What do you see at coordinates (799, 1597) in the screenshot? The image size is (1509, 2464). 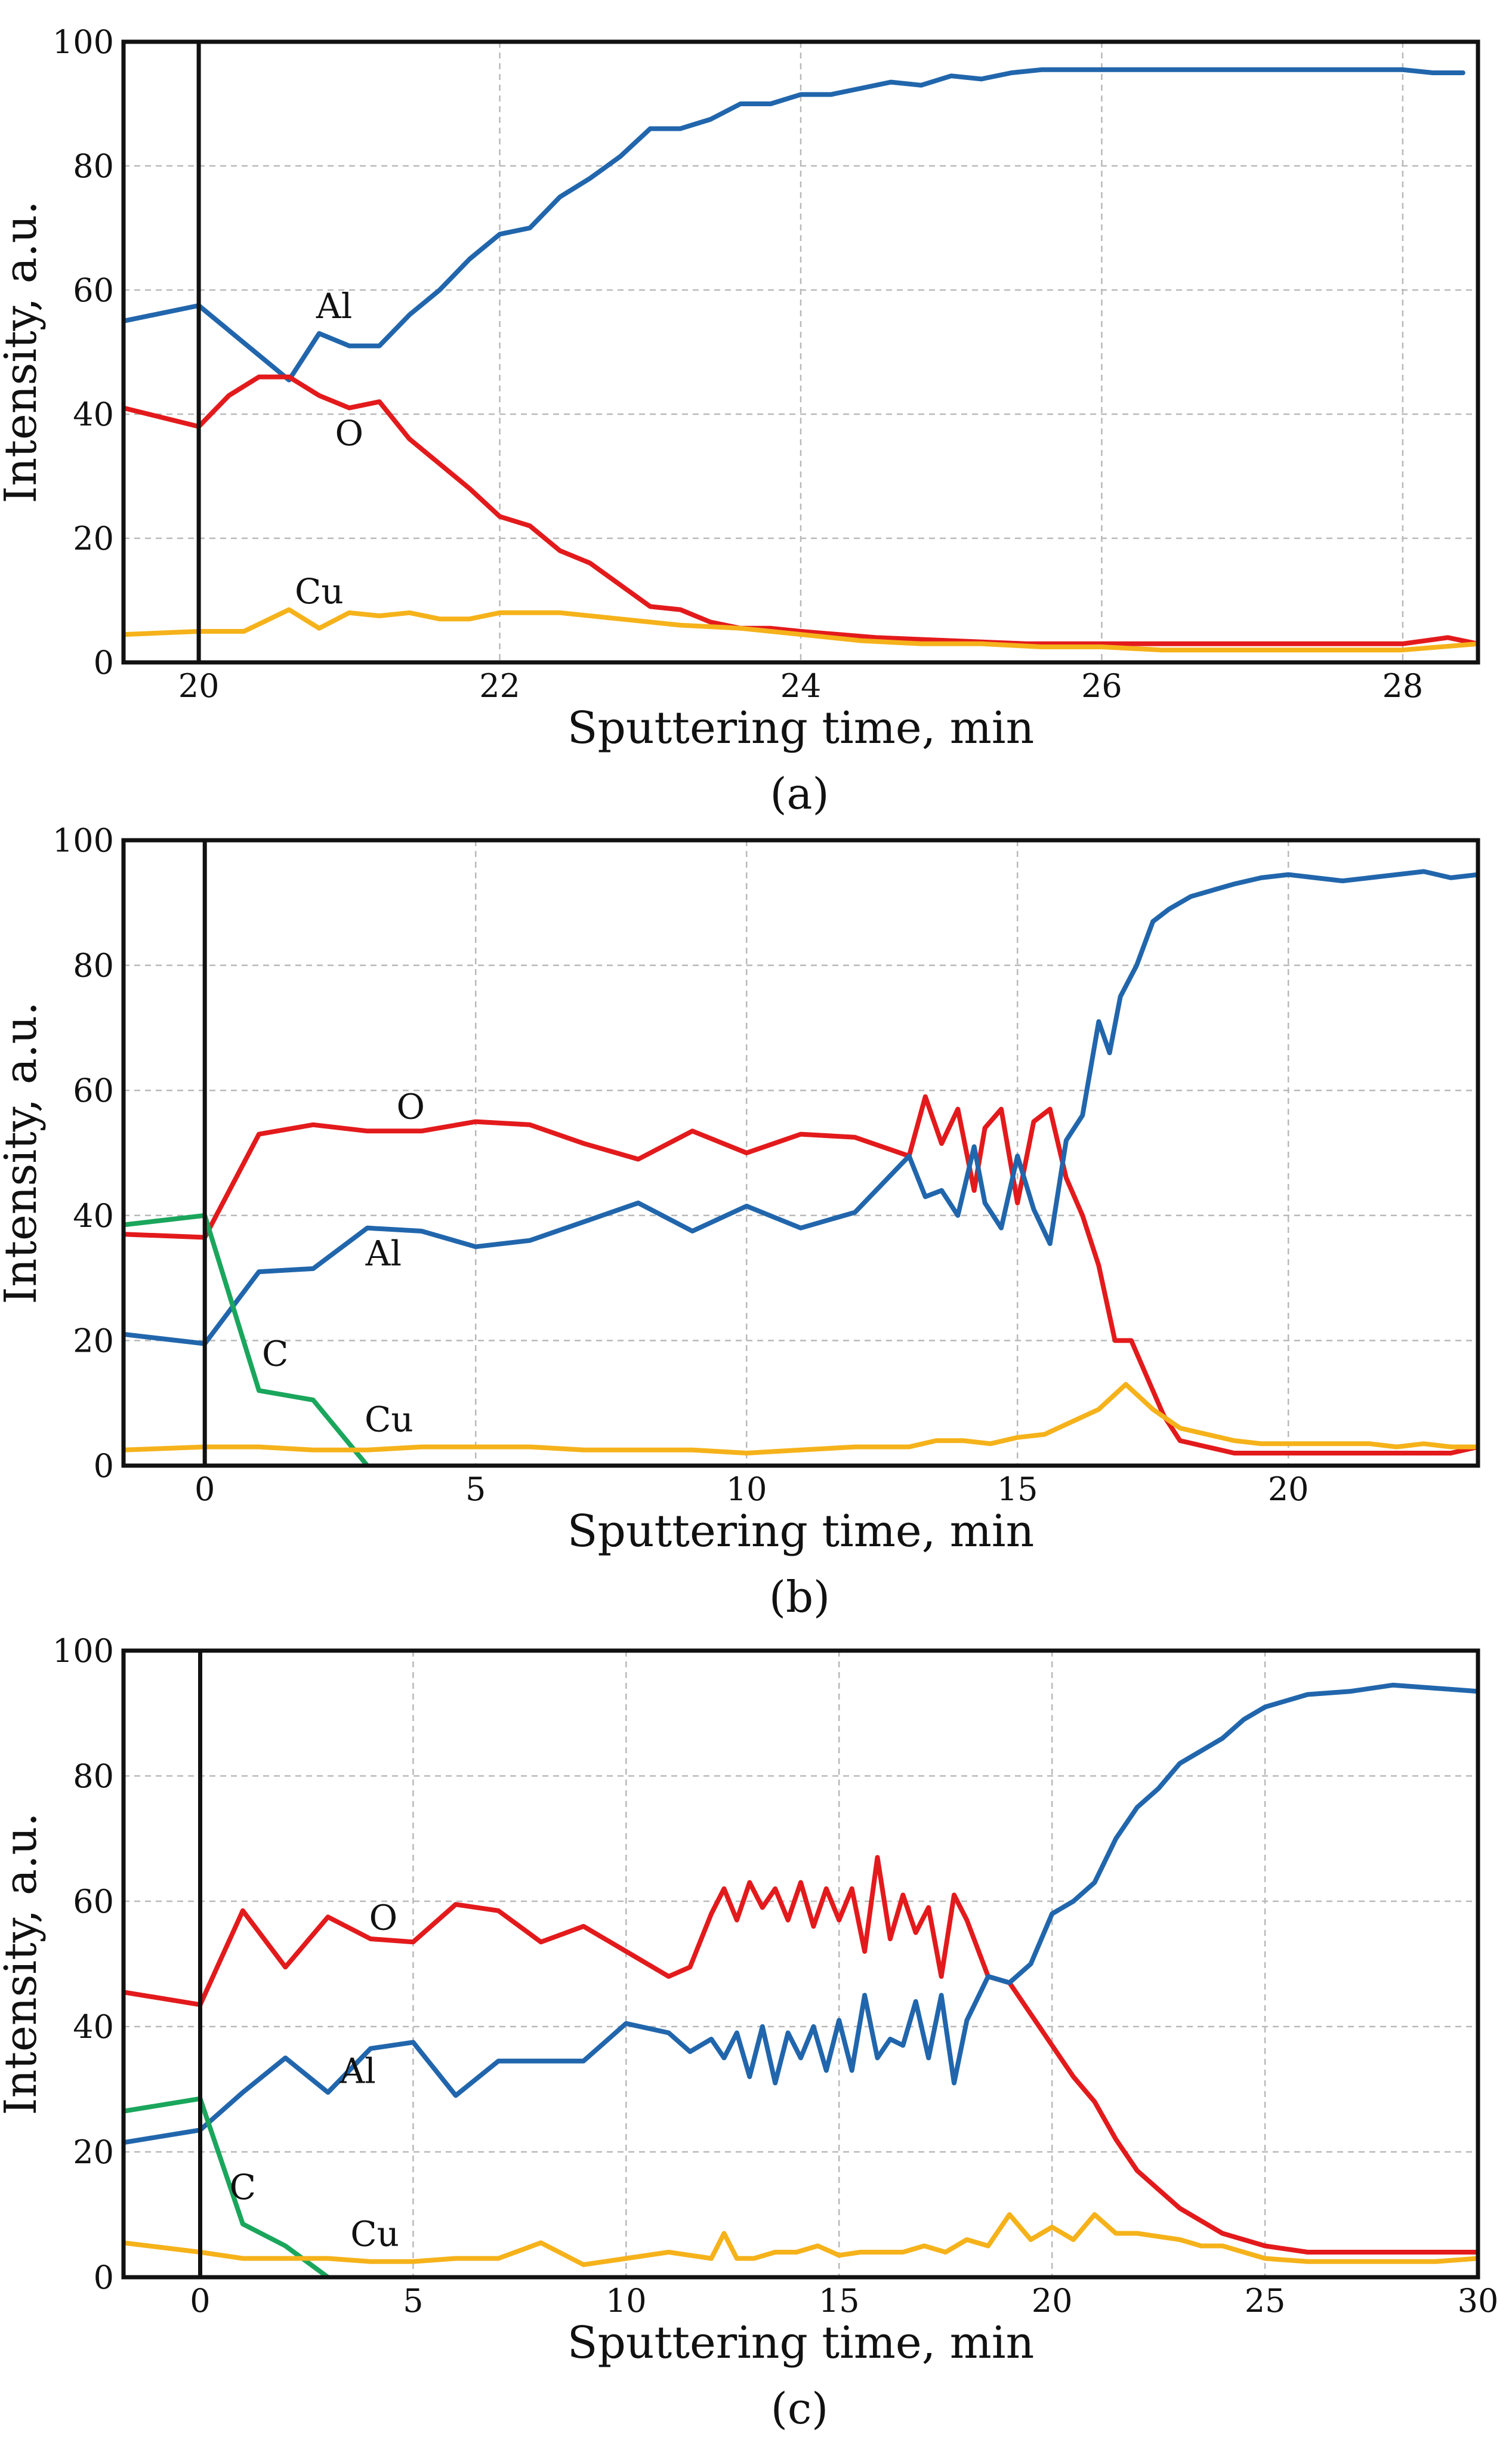 I see `panel-caption: (b)` at bounding box center [799, 1597].